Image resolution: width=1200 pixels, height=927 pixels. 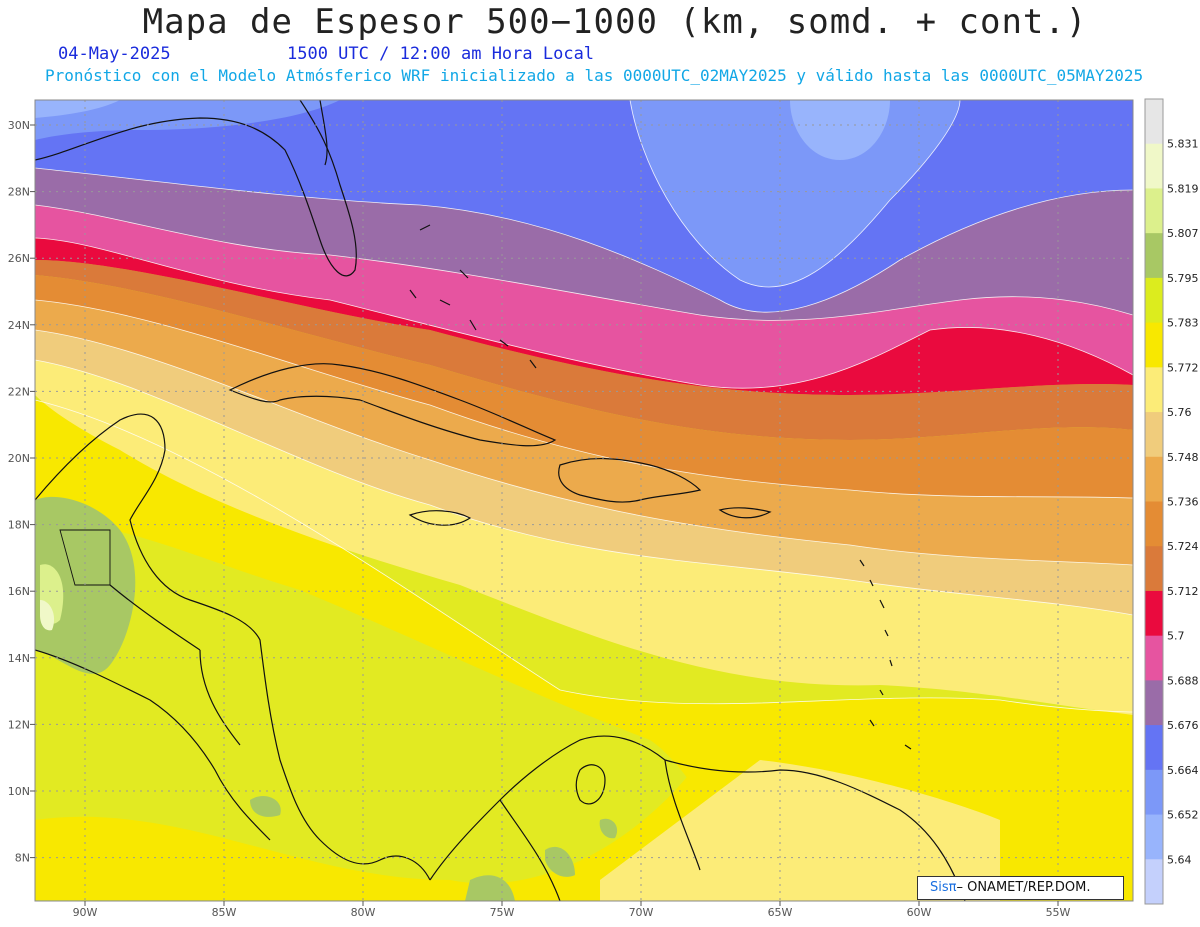 I want to click on colorbar-label: 5.676, so click(x=1183, y=725).